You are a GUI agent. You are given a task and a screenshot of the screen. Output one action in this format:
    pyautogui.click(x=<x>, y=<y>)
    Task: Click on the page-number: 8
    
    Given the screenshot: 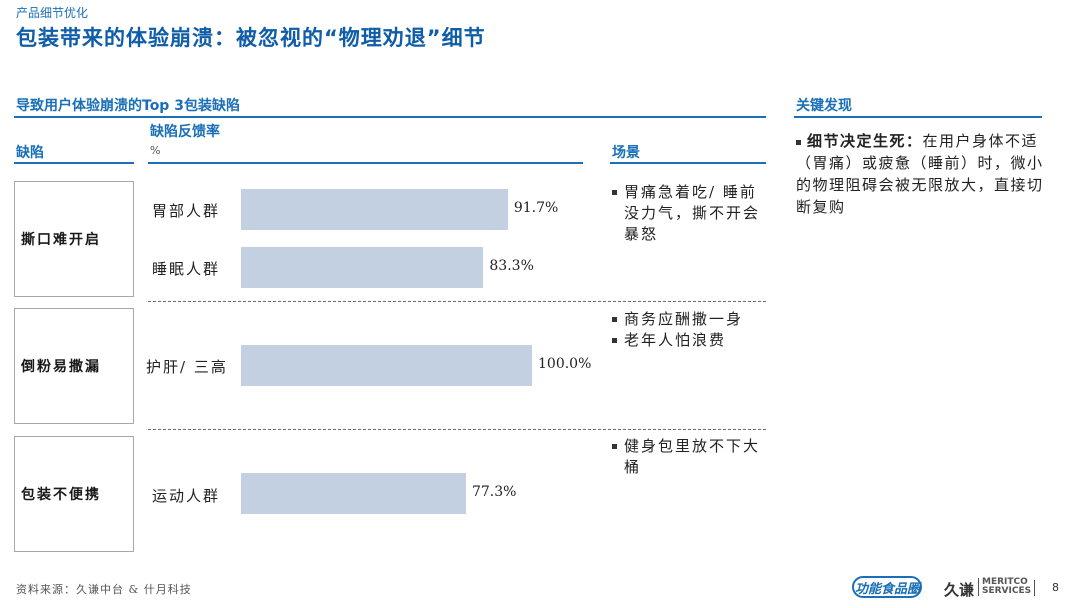 What is the action you would take?
    pyautogui.click(x=1055, y=587)
    